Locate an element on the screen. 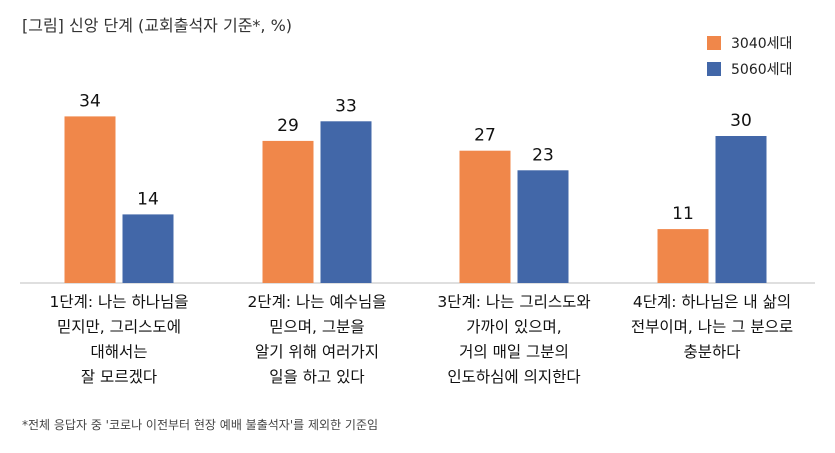  data-label-5060-stage-2: 33 is located at coordinates (346, 106).